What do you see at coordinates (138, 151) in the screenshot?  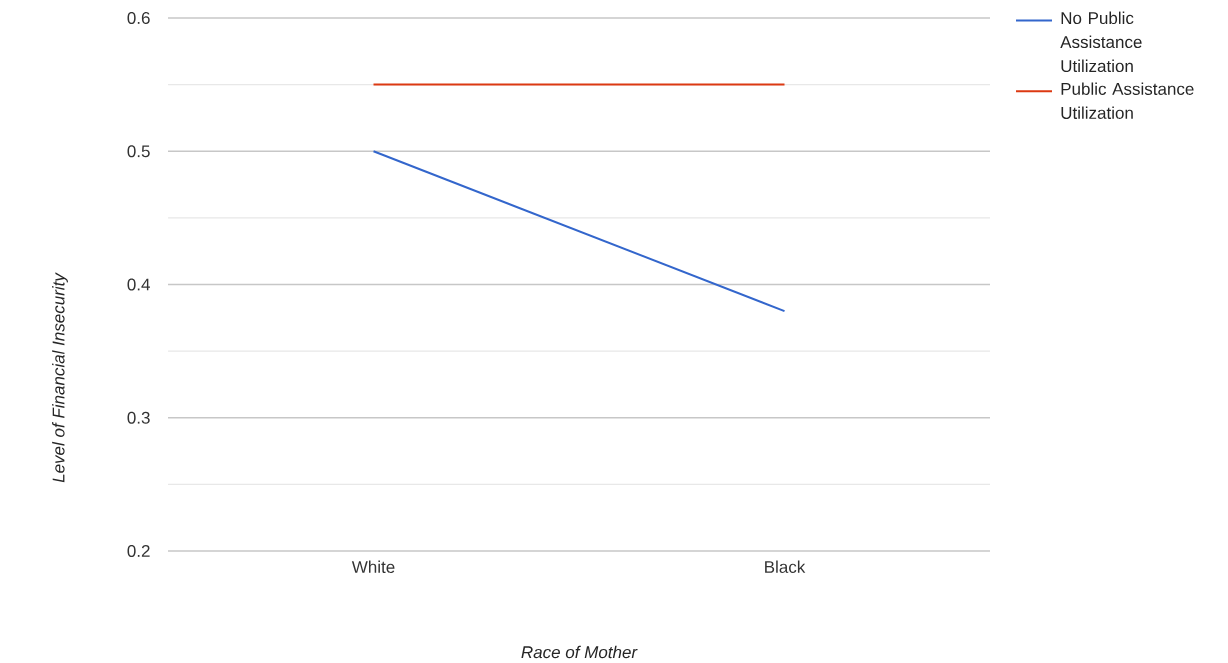 I see `y-tick-label: 0.5` at bounding box center [138, 151].